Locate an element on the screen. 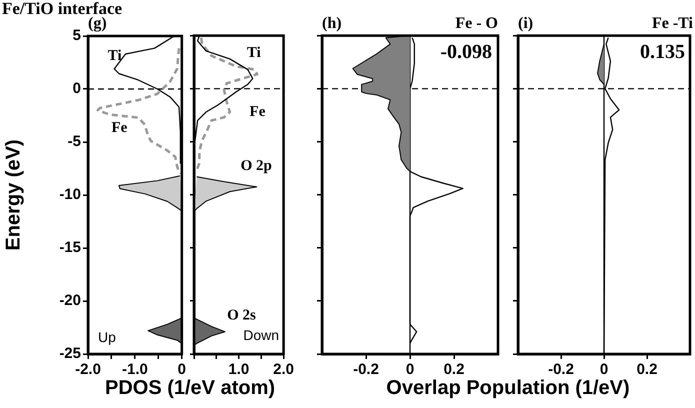  annotation: Down is located at coordinates (261, 335).